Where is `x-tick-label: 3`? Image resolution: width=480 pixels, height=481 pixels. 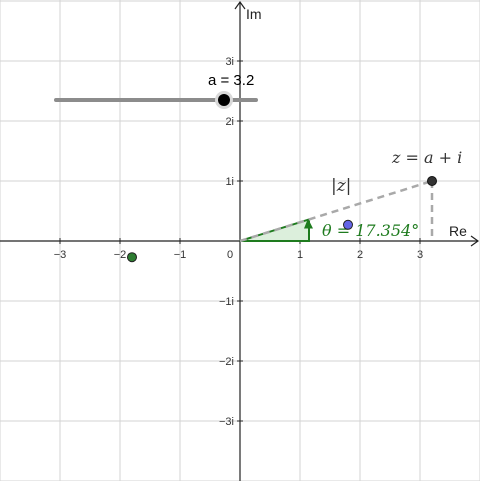
x-tick-label: 3 is located at coordinates (420, 255).